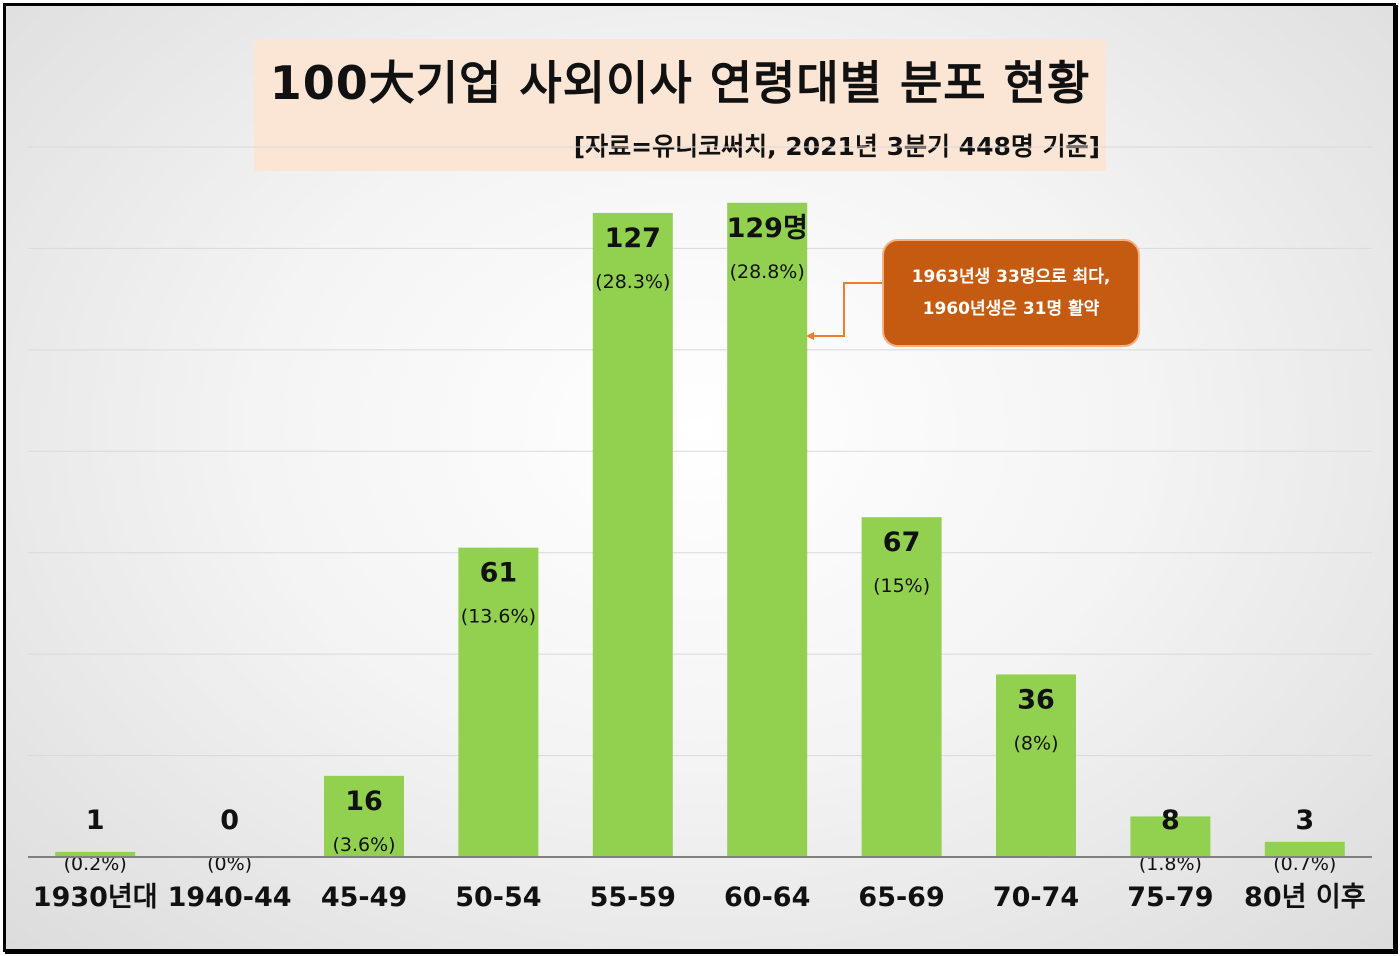 This screenshot has height=956, width=1400. I want to click on x-tick-label: 55-59, so click(633, 897).